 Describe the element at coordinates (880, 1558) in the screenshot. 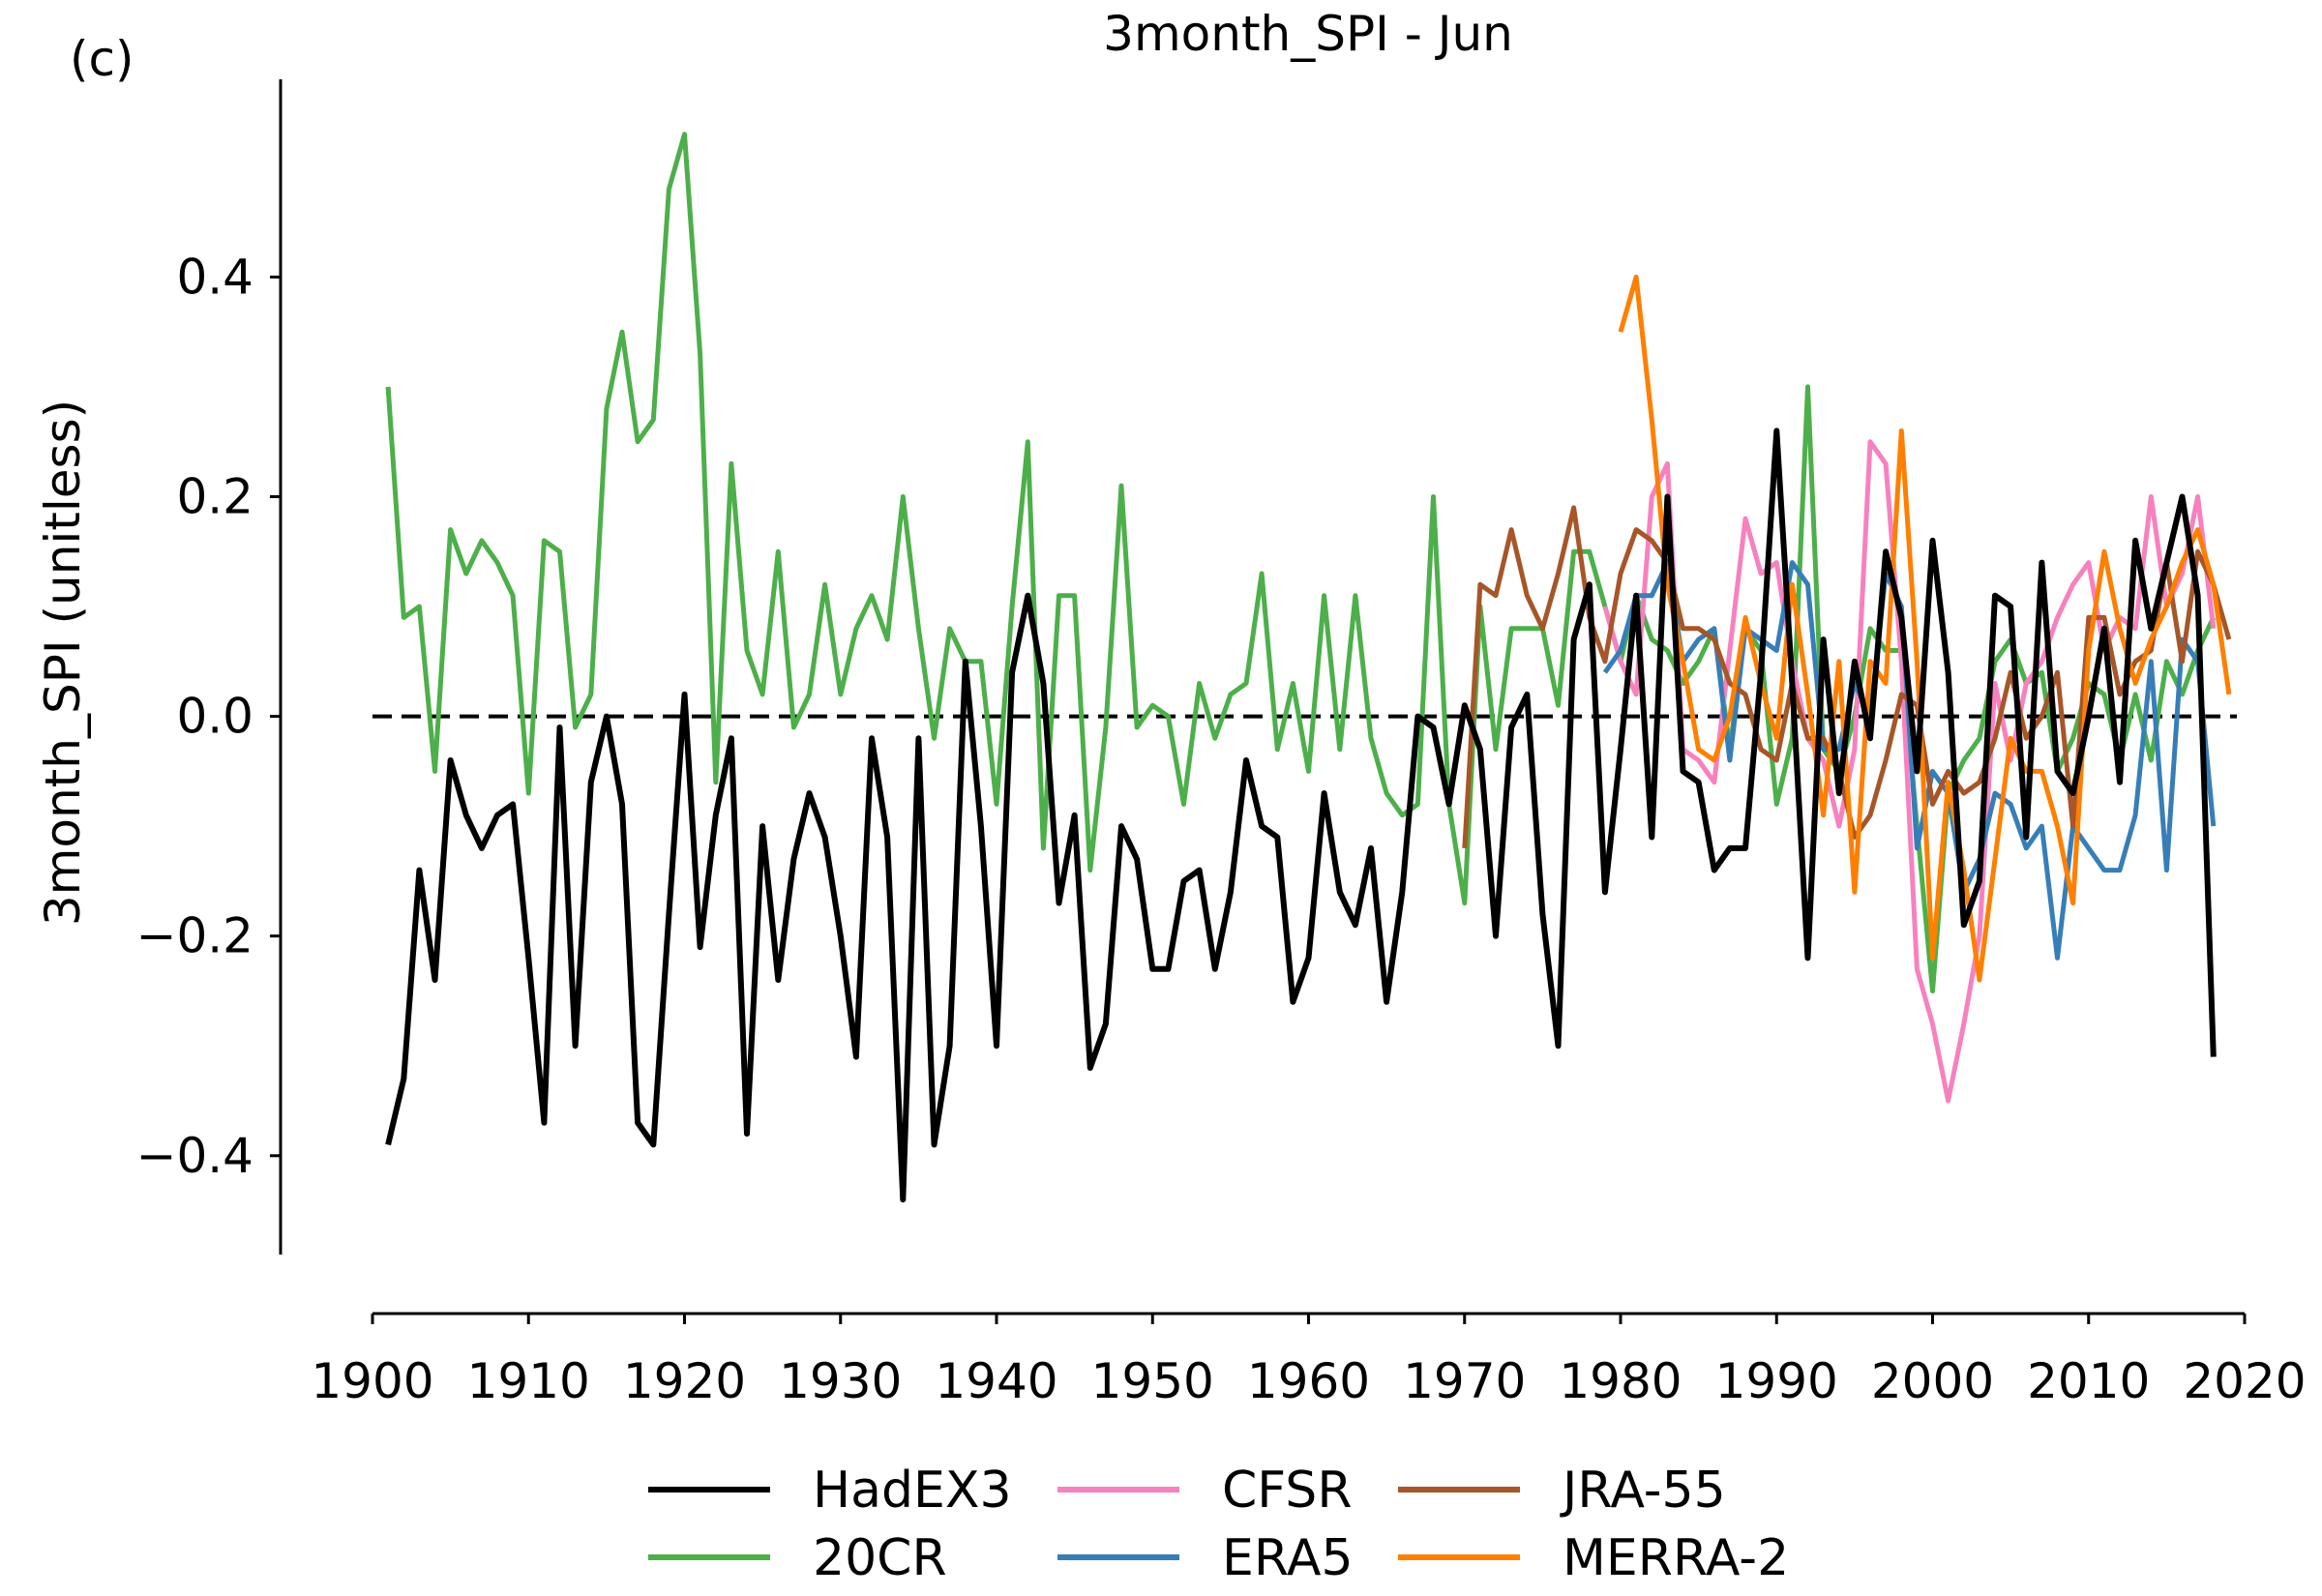

I see `legend-label-20cr: 20CR` at that location.